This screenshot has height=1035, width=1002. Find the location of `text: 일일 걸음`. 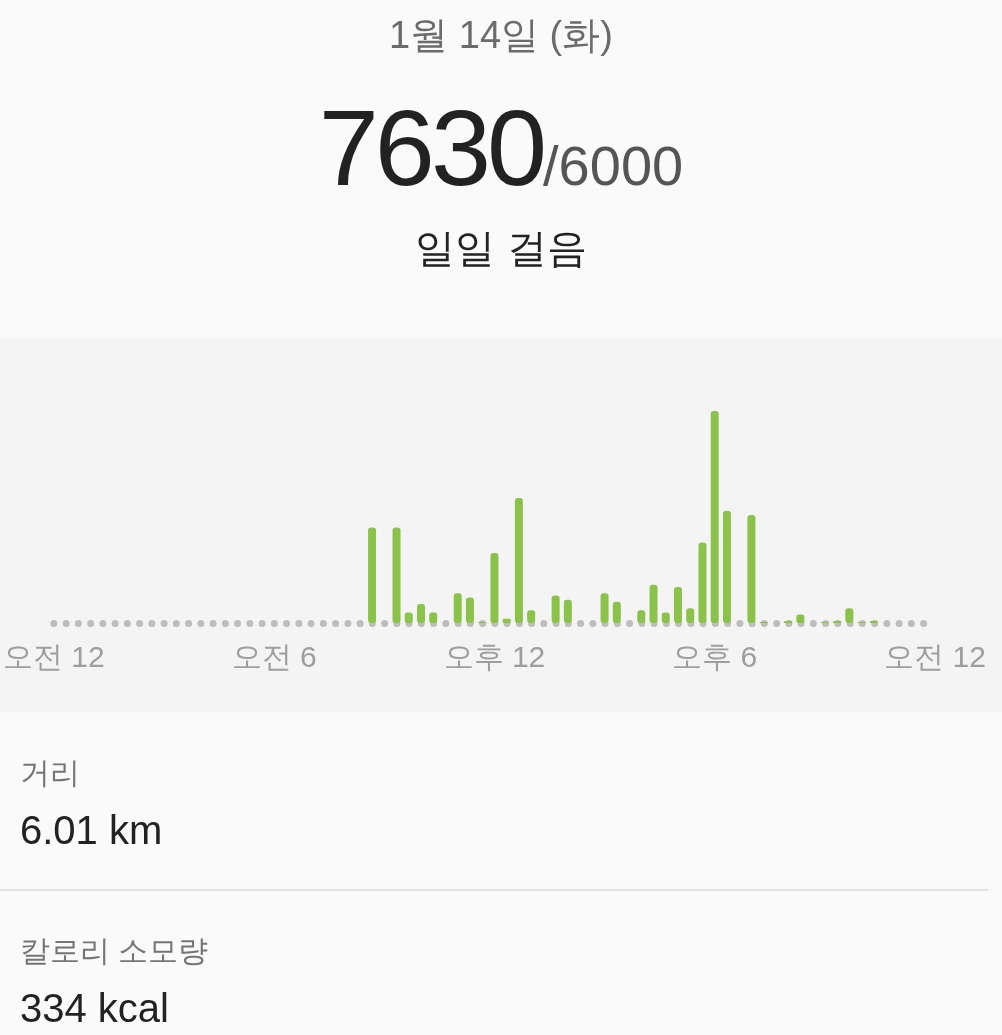

text: 일일 걸음 is located at coordinates (501, 248).